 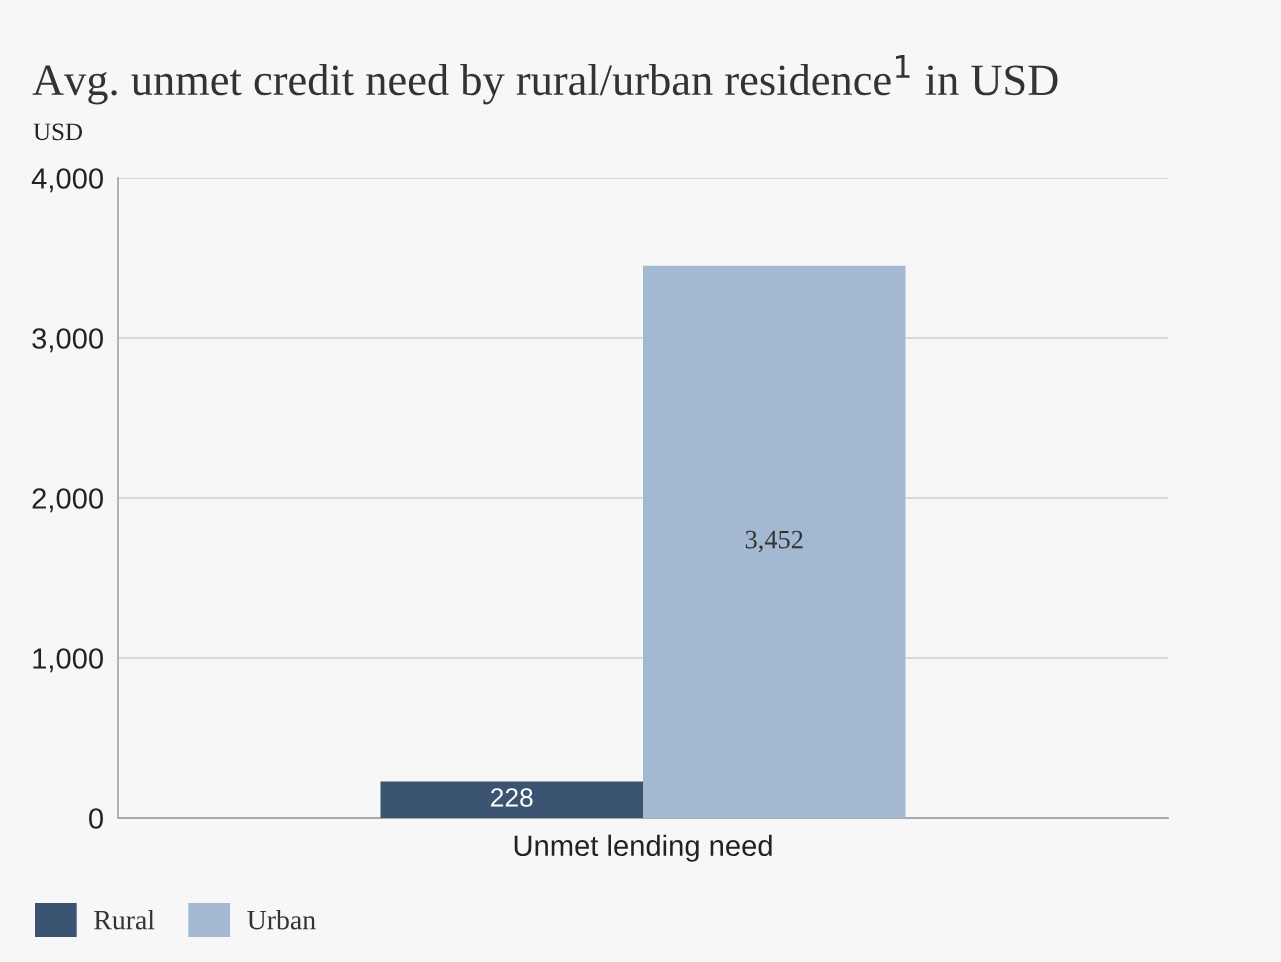 What do you see at coordinates (545, 80) in the screenshot?
I see `chart-title: Avg. unmet credit need by rural/urban residence$^{1}$ in USD` at bounding box center [545, 80].